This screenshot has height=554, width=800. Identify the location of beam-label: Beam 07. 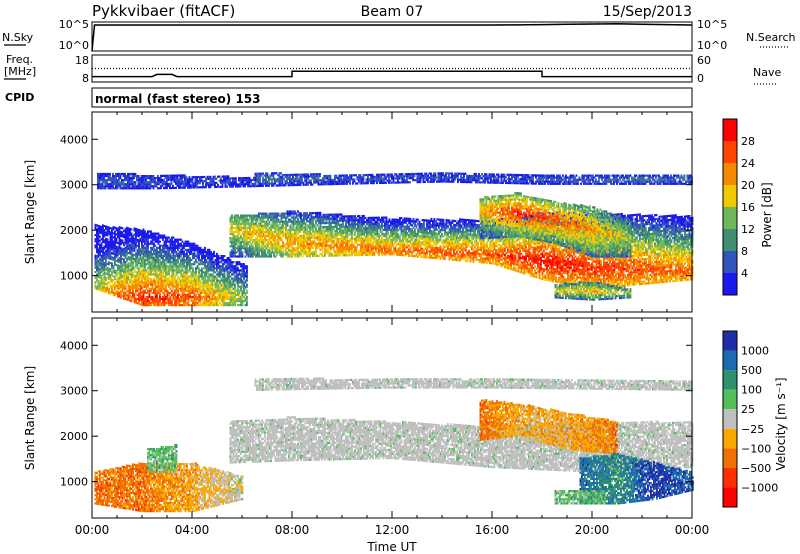
(392, 12).